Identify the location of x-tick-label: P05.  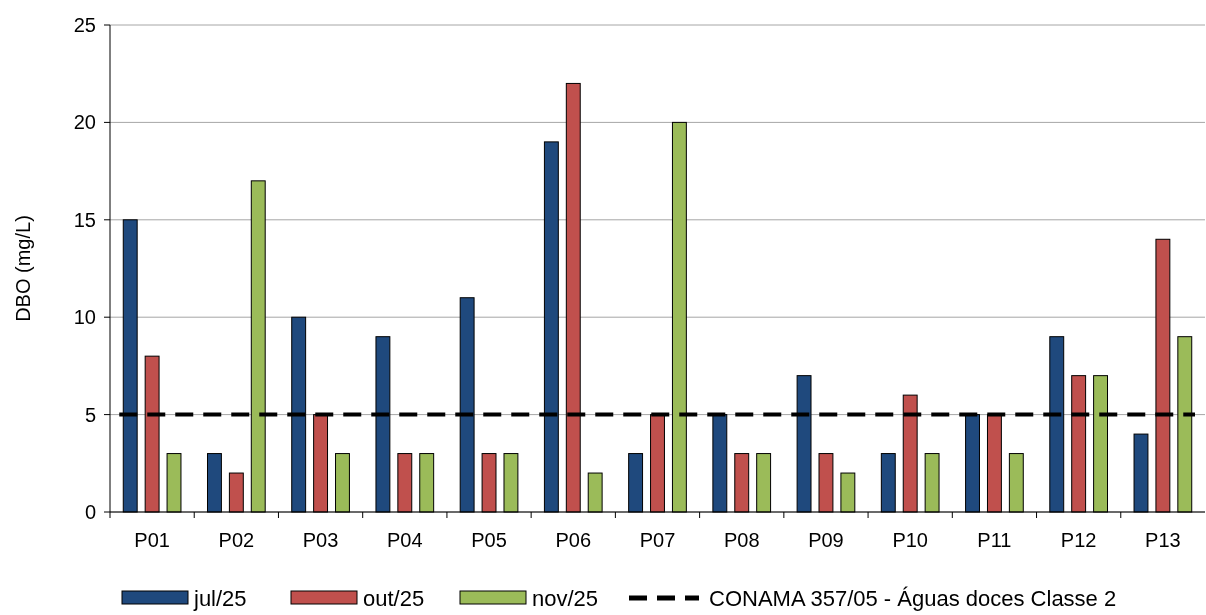
(489, 540).